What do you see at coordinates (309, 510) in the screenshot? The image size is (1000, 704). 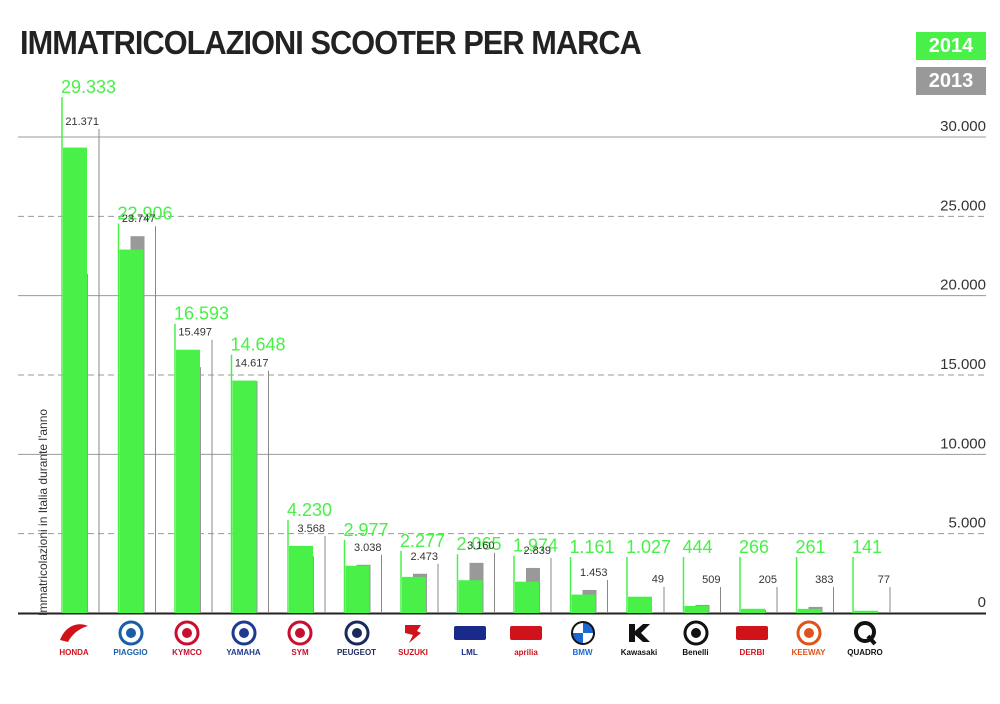 I see `data-label-2014: 4.230` at bounding box center [309, 510].